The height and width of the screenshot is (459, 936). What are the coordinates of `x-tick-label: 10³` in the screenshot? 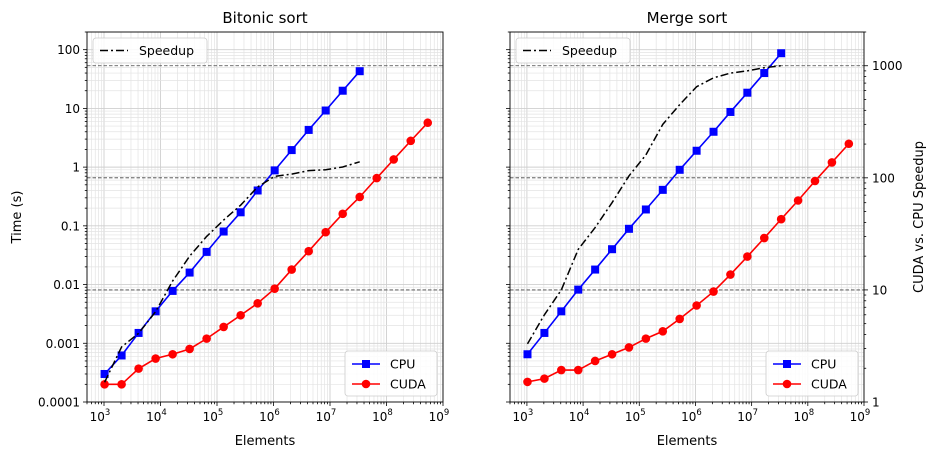 It's located at (100, 416).